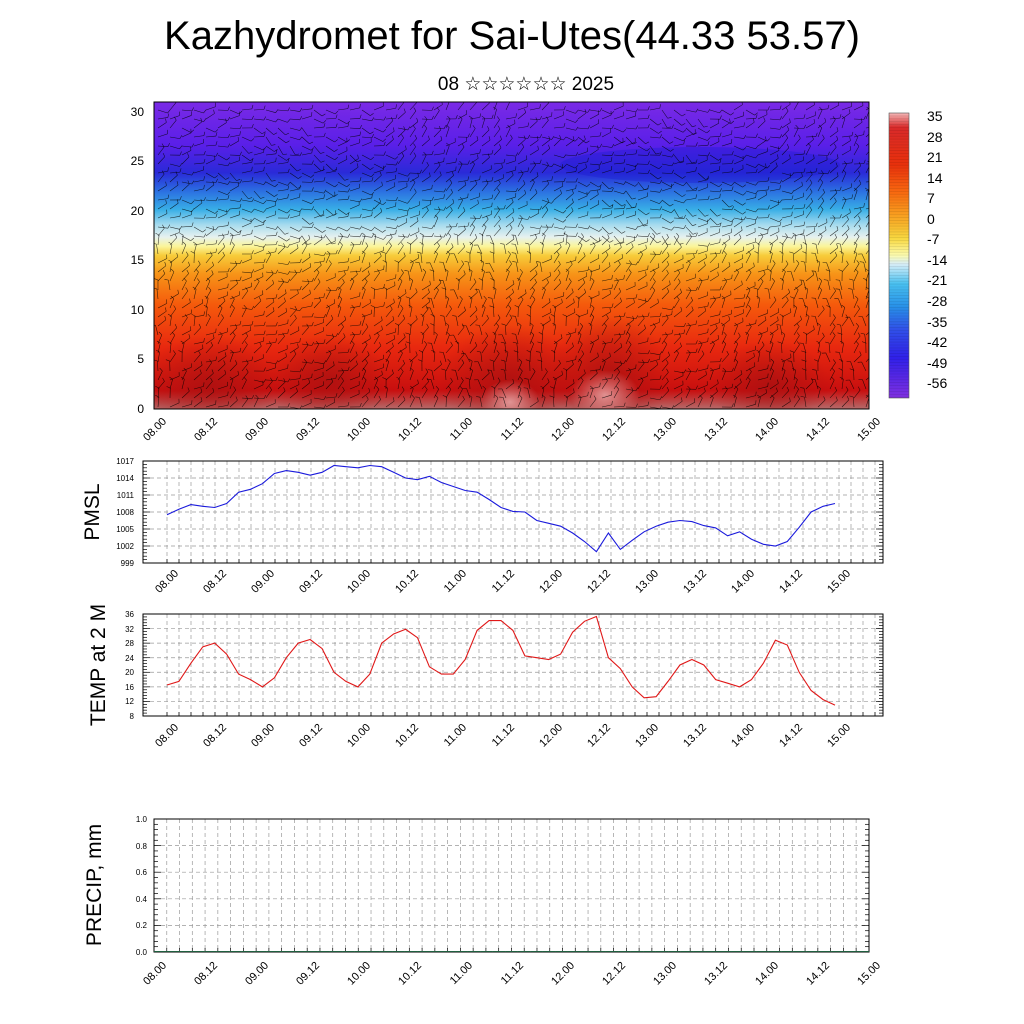 The image size is (1024, 1024). Describe the element at coordinates (436, 951) in the screenshot. I see `precip-bar` at that location.